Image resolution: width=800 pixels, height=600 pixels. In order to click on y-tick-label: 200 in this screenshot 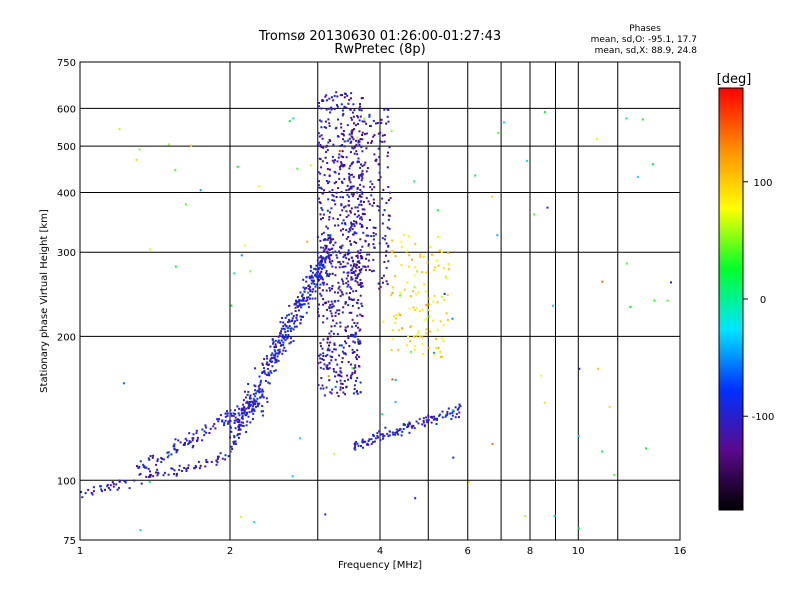, I will do `click(66, 337)`.